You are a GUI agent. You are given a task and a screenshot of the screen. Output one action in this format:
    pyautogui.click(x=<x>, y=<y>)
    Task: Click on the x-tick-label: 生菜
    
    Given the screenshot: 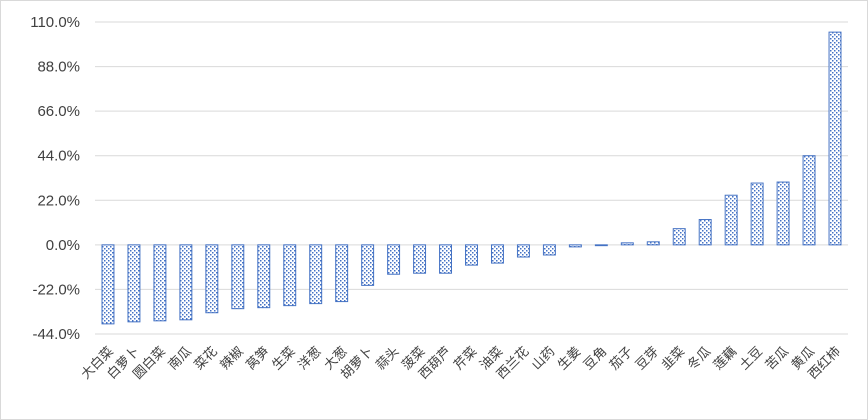 What is the action you would take?
    pyautogui.click(x=284, y=358)
    